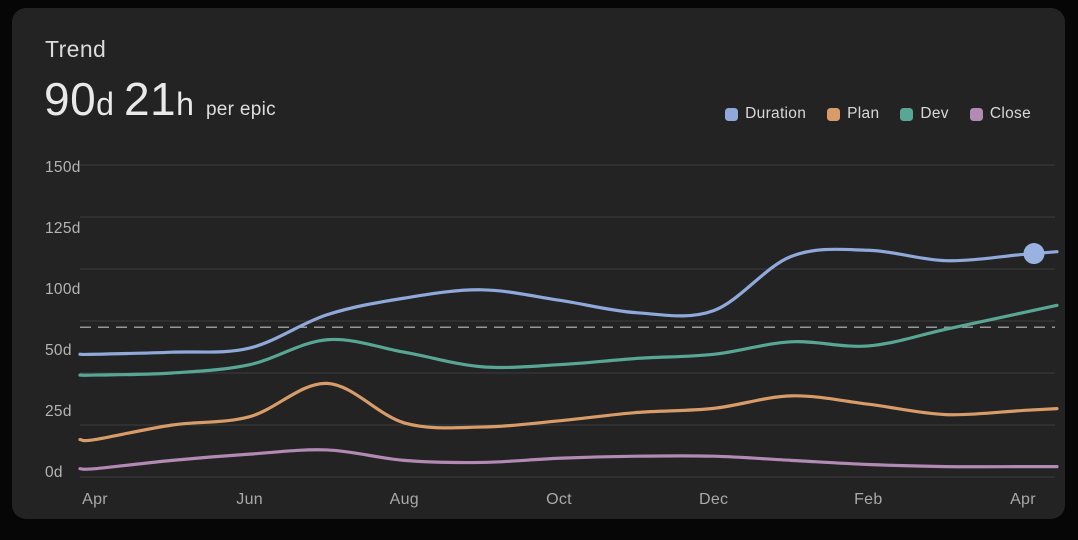 The width and height of the screenshot is (1078, 540). What do you see at coordinates (63, 228) in the screenshot?
I see `y-axis-tick-label: 125d` at bounding box center [63, 228].